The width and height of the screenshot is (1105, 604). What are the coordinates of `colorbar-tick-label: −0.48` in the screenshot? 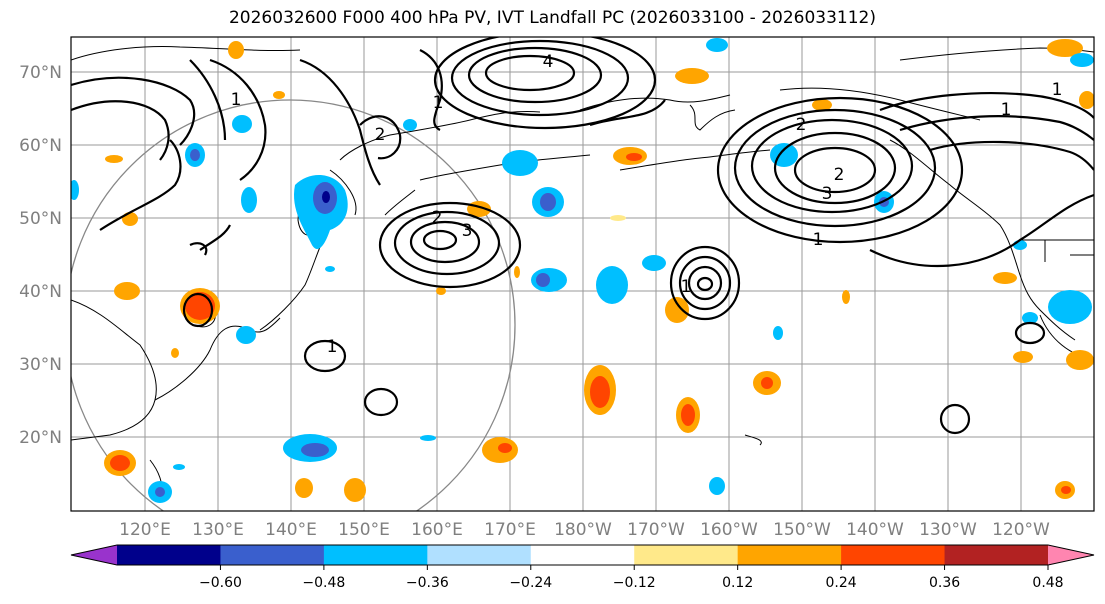 It's located at (323, 583).